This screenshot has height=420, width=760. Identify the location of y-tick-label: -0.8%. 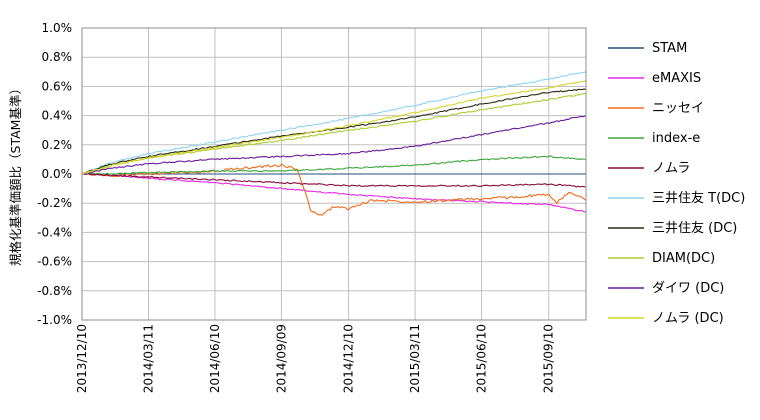
(54, 291).